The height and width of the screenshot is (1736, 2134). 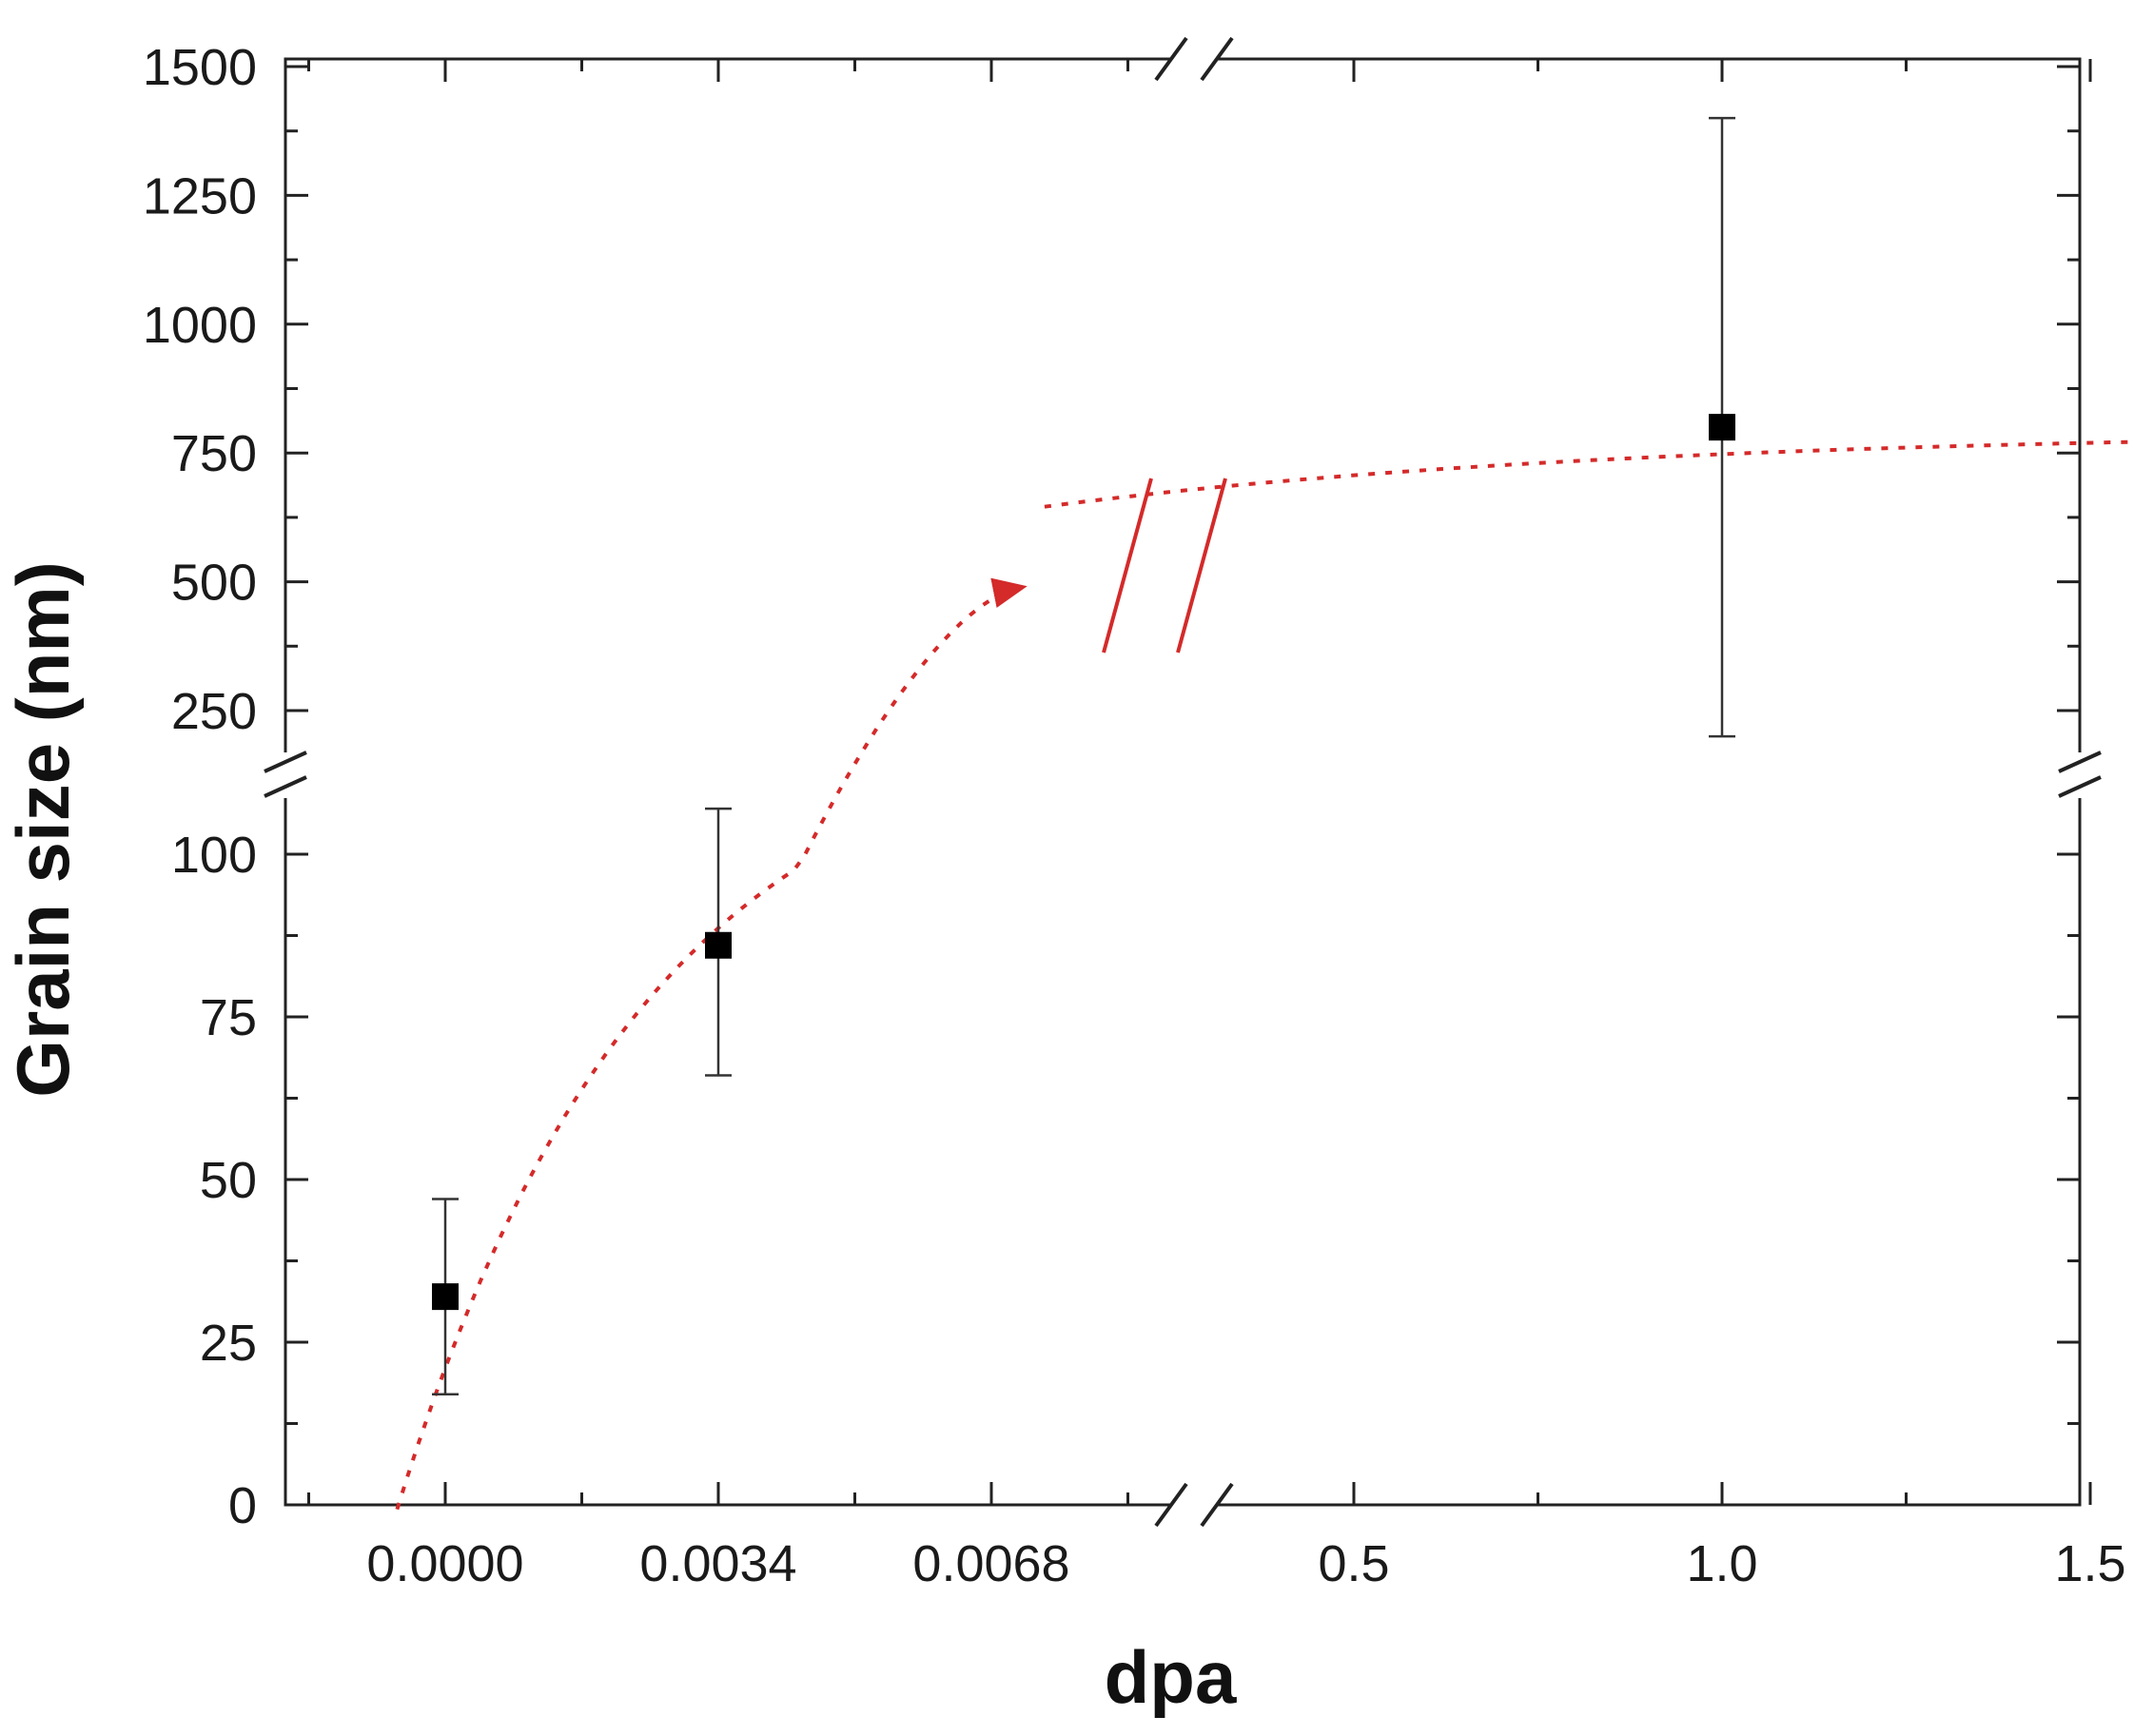 What do you see at coordinates (717, 1564) in the screenshot?
I see `x-tick-label: 0.0034` at bounding box center [717, 1564].